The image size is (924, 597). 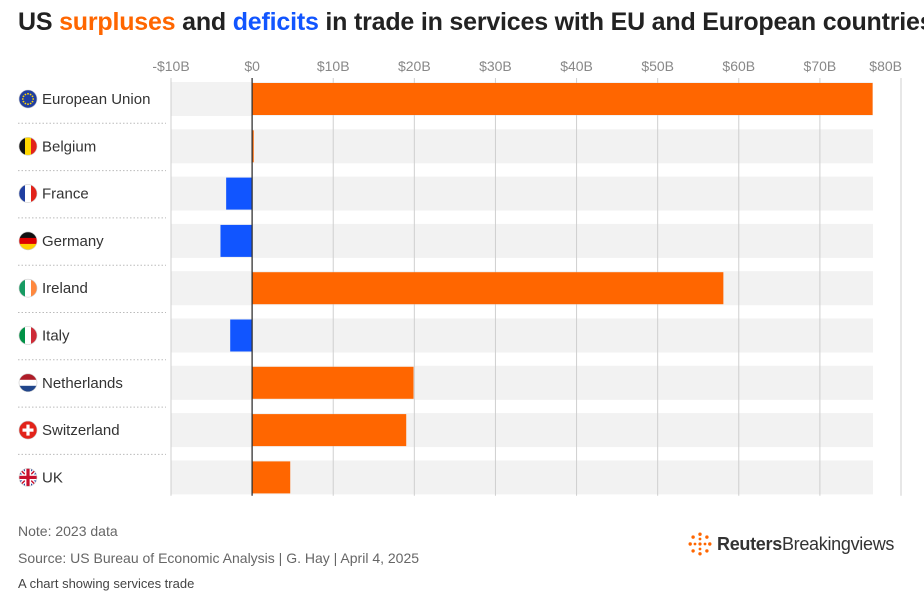 What do you see at coordinates (28, 383) in the screenshot?
I see `netherlands-flag-icon` at bounding box center [28, 383].